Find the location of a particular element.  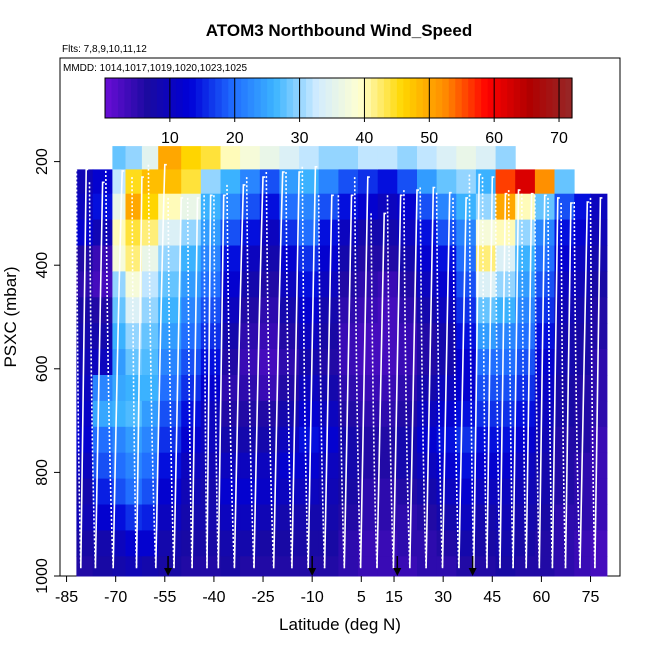

x-tick-label: -85 is located at coordinates (66, 597).